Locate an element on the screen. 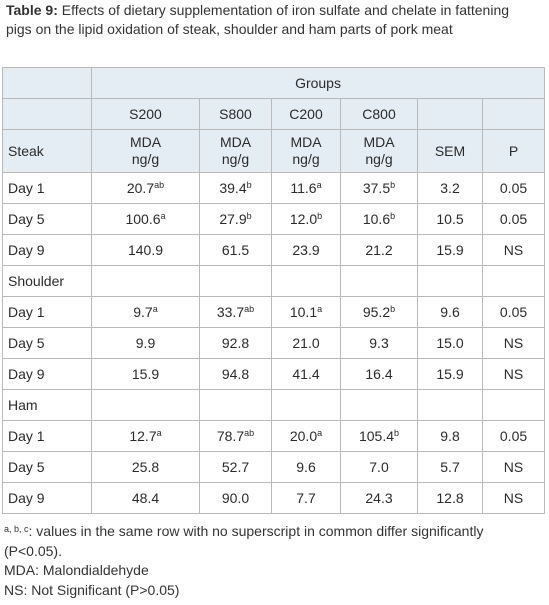  cell-value: 21.0 is located at coordinates (306, 342).